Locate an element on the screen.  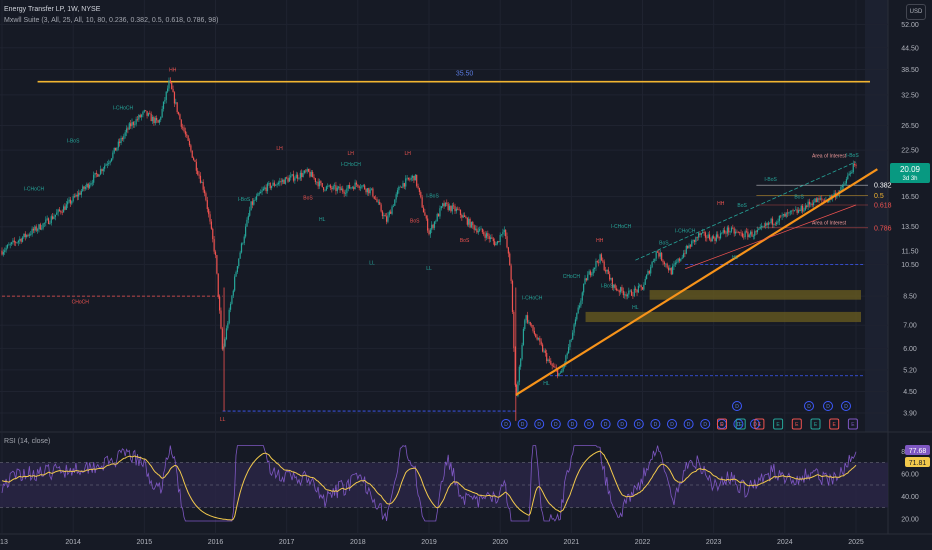
area-of-interest-label: Area of Interest is located at coordinates (829, 223).